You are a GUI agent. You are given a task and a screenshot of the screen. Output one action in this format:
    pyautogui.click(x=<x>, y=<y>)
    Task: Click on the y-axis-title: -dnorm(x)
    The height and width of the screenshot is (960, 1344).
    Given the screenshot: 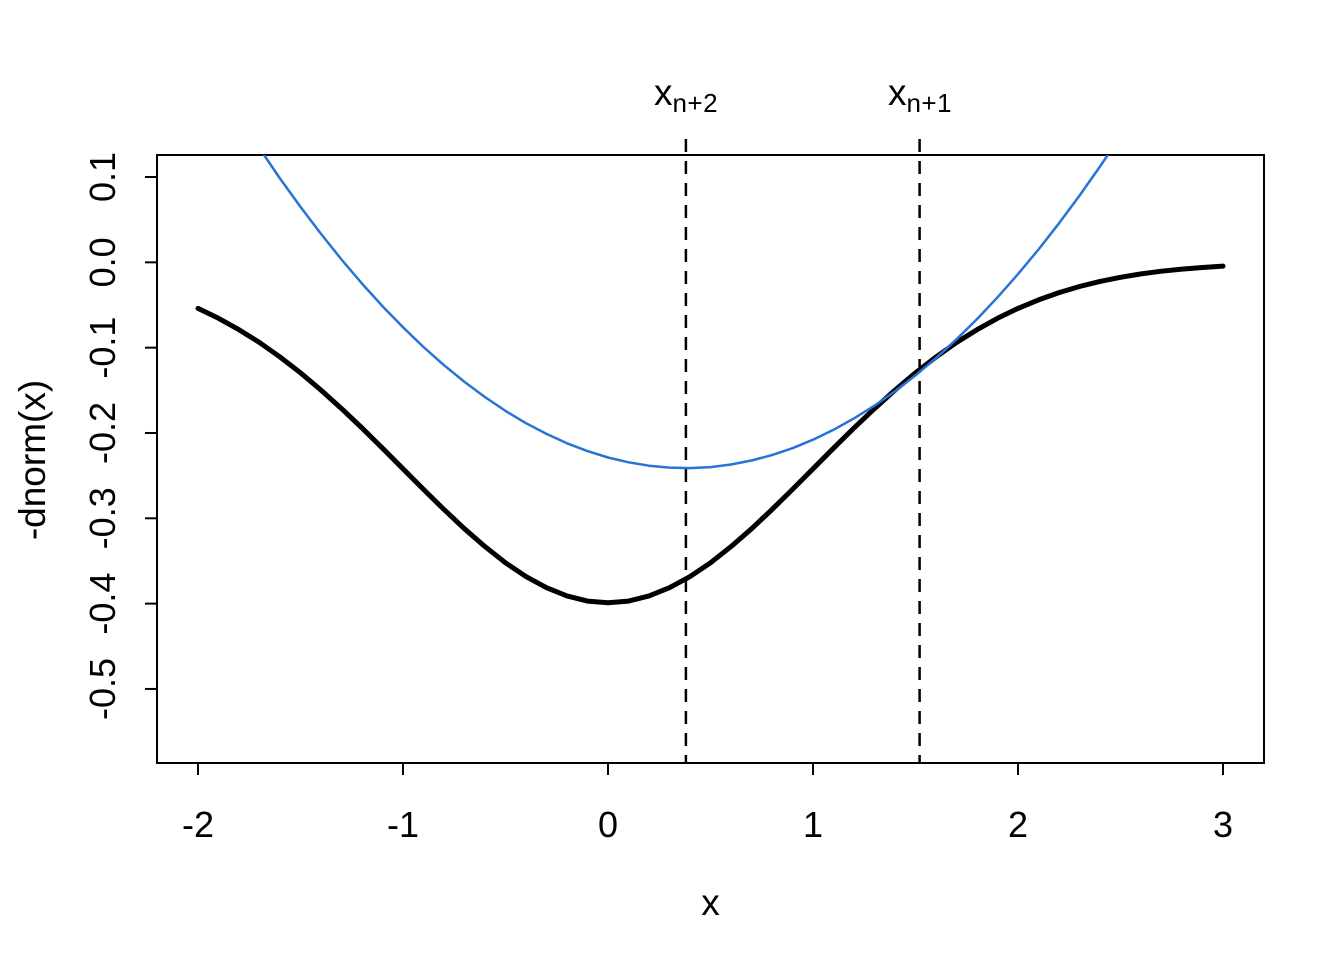 What is the action you would take?
    pyautogui.click(x=32, y=460)
    